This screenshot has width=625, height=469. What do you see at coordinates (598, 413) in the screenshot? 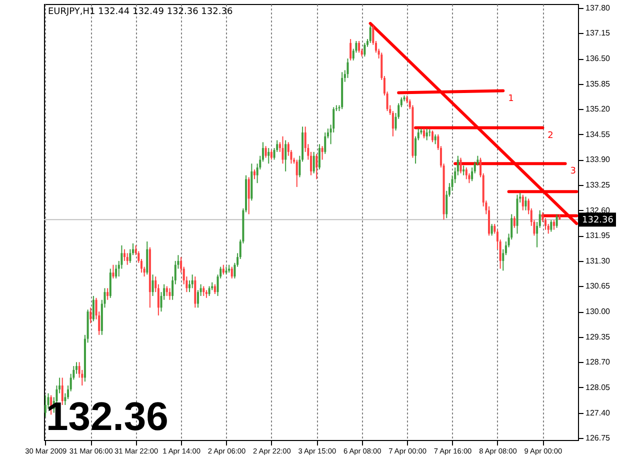
I see `y-tick-label: 127.40` at bounding box center [598, 413].